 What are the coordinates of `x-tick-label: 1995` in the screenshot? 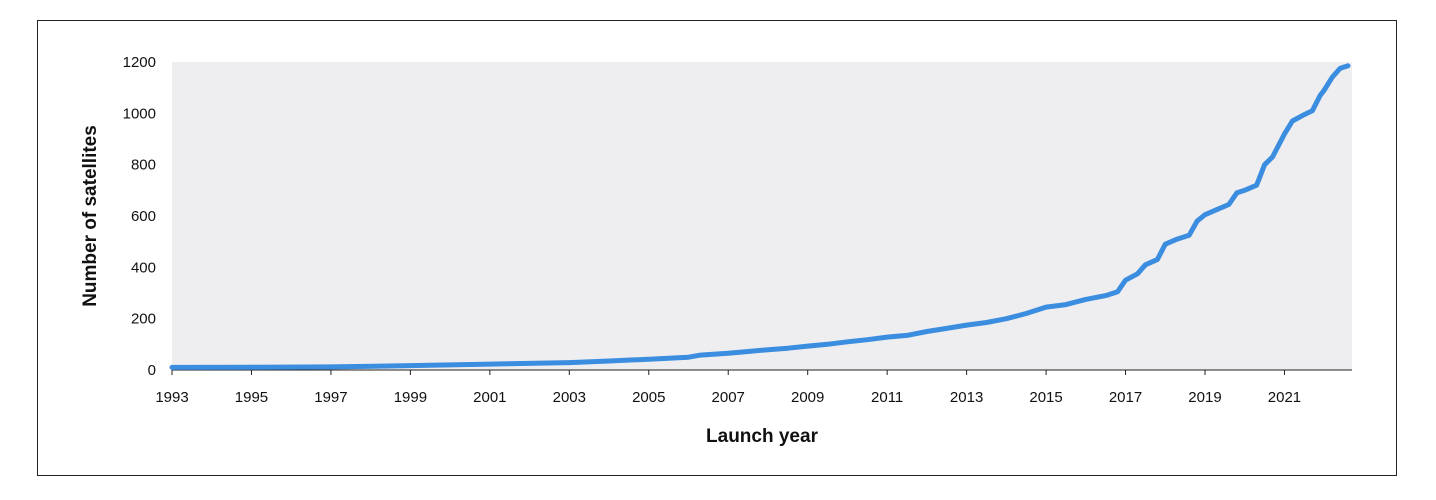 It's located at (251, 397).